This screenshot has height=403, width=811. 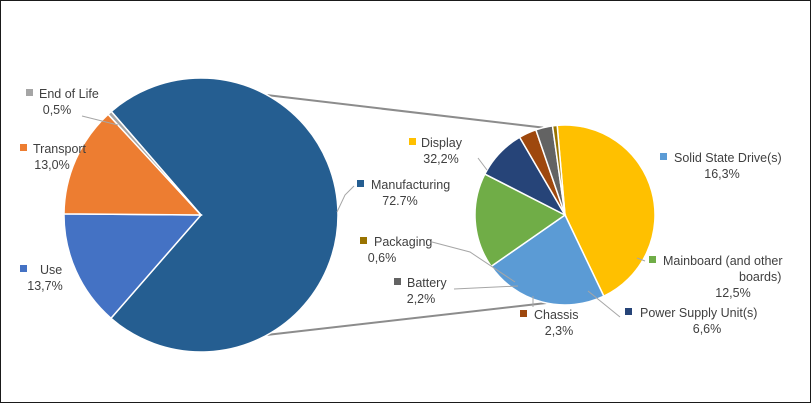 What do you see at coordinates (556, 315) in the screenshot?
I see `chassis-name: Chassis` at bounding box center [556, 315].